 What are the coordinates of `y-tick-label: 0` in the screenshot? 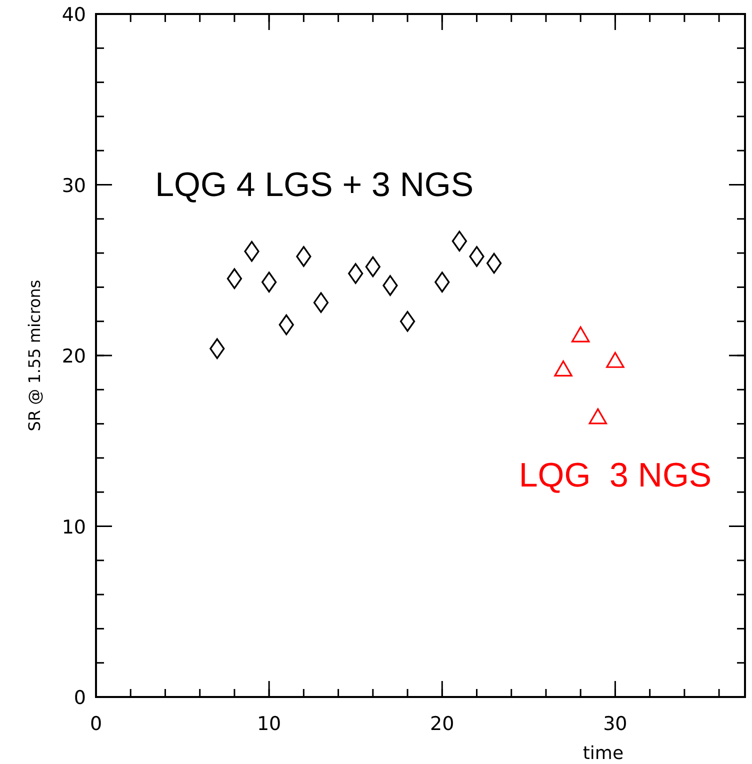 It's located at (80, 698).